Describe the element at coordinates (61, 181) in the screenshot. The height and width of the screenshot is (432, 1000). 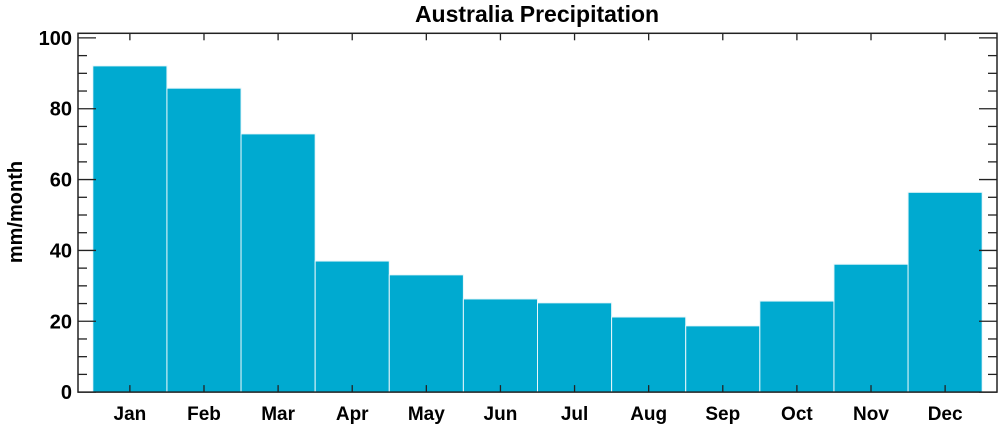
I see `y-tick-label: 60` at that location.